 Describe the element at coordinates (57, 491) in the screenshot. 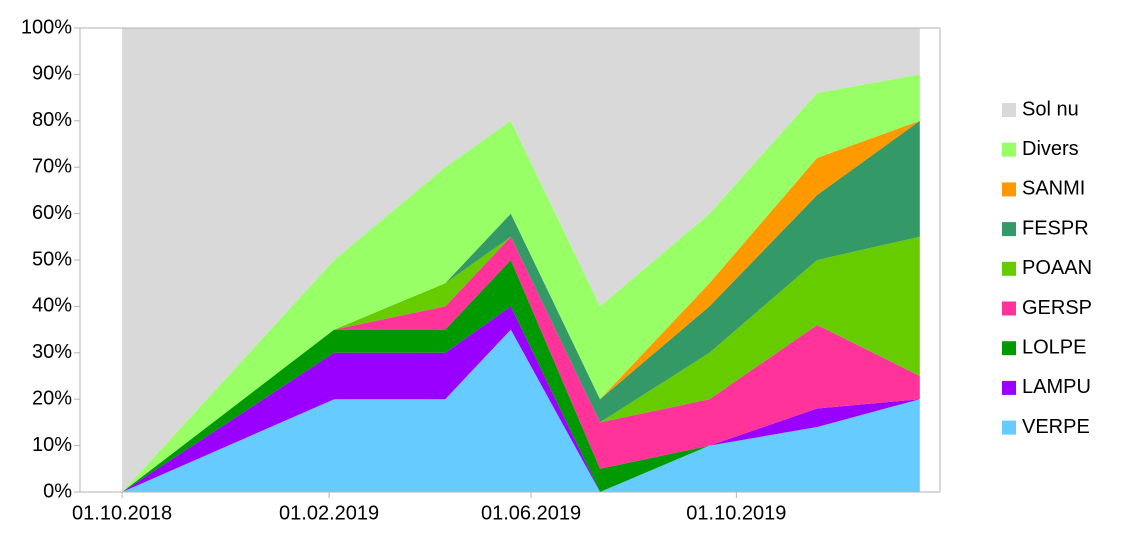

I see `y-tick-label: 0%` at that location.